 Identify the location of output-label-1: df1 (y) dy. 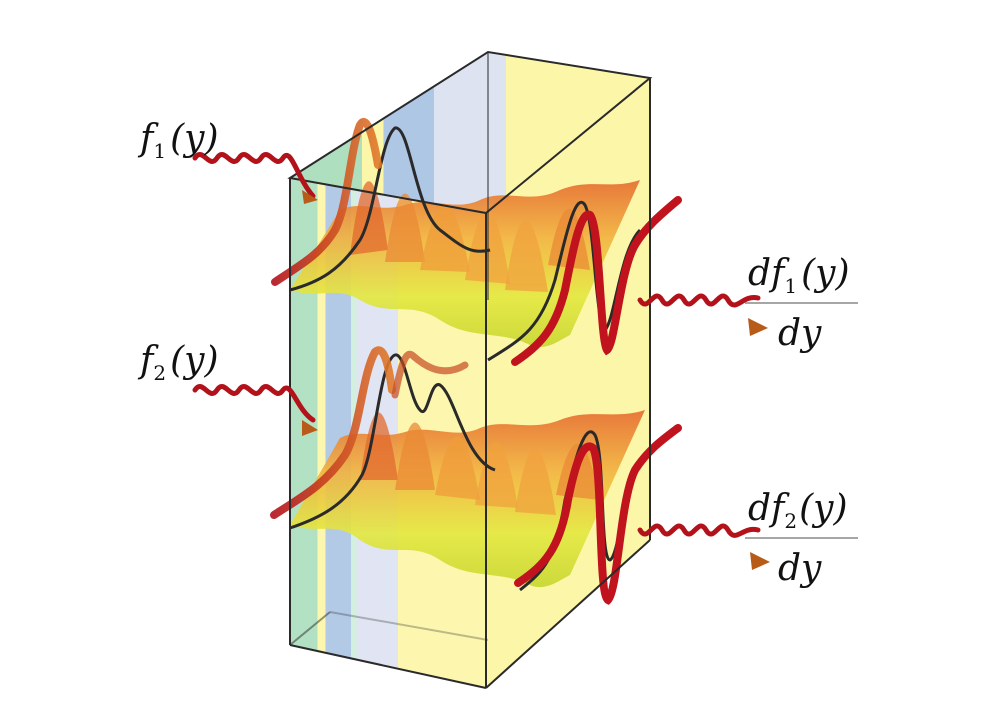
(801, 303).